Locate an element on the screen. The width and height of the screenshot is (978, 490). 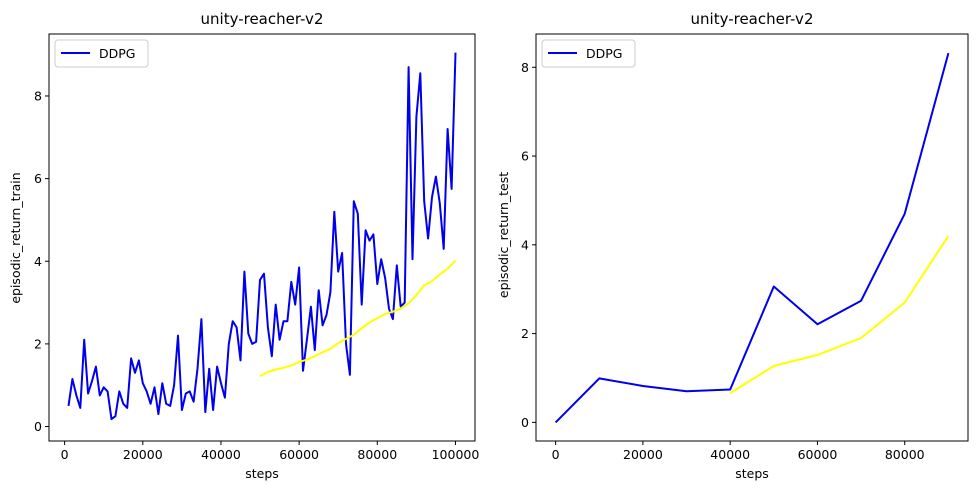
y-axis-label: episodic_return_train is located at coordinates (15, 237).